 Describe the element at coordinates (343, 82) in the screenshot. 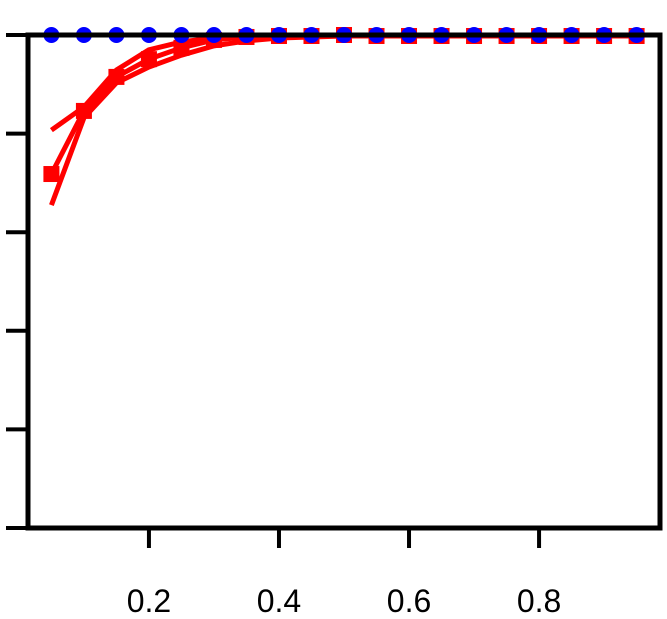

I see `series-line` at that location.